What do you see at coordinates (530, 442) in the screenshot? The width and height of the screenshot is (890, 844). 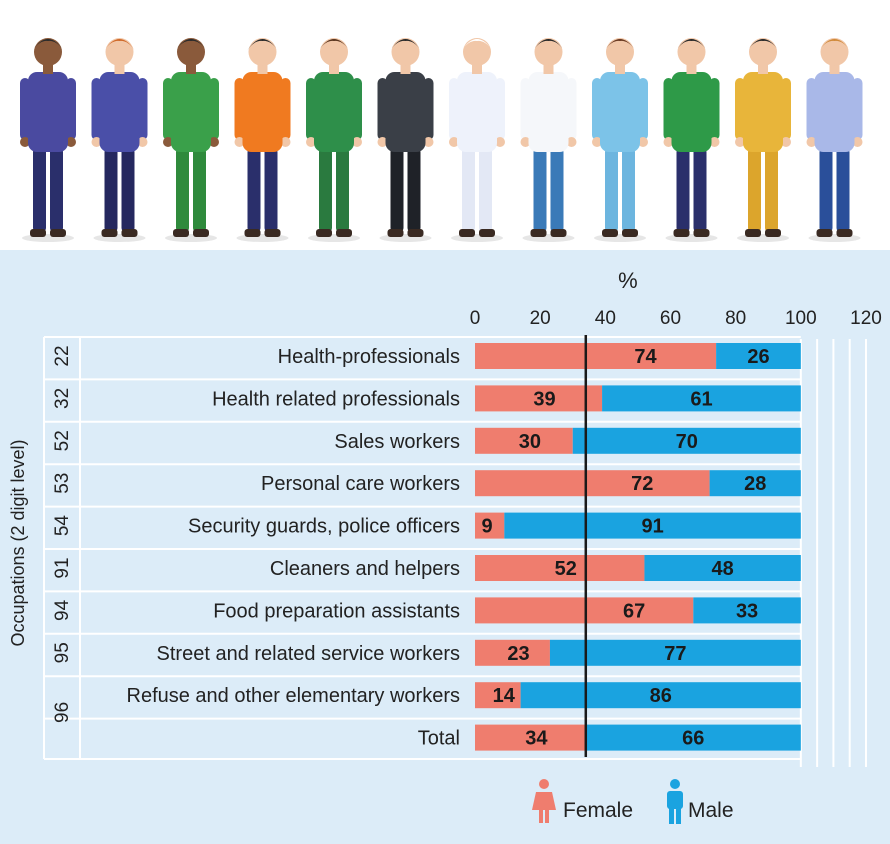 I see `female-value-label: 30` at bounding box center [530, 442].